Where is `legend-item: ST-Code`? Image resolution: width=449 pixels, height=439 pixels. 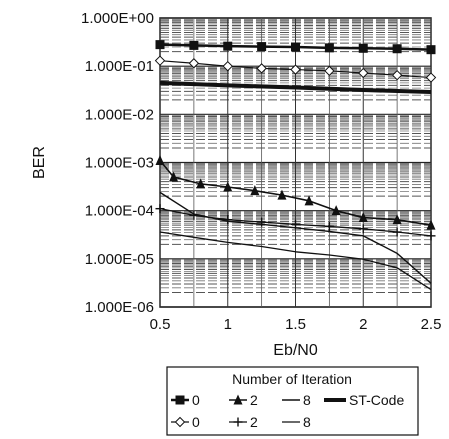
legend-item: ST-Code is located at coordinates (364, 400).